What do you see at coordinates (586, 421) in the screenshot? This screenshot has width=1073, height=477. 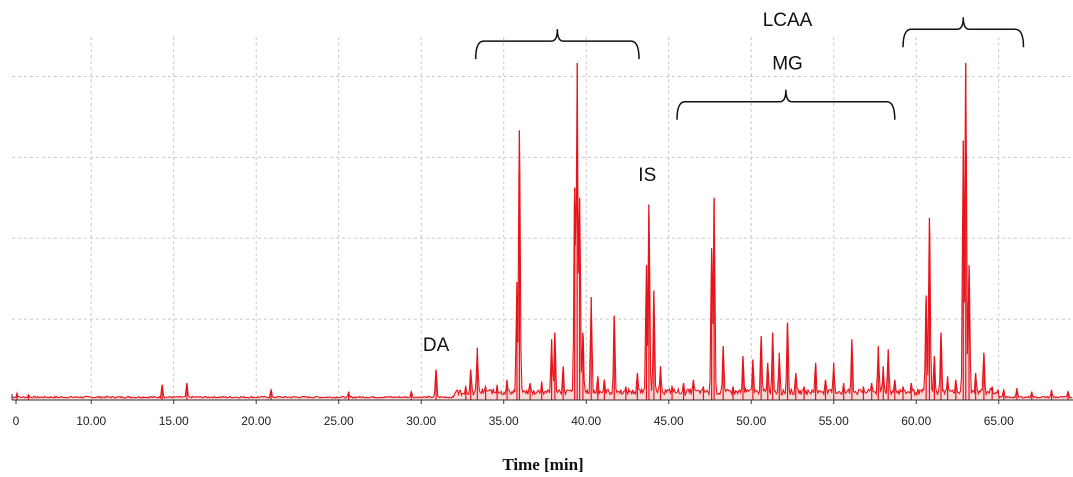 I see `x-tick-label: 40.00` at bounding box center [586, 421].